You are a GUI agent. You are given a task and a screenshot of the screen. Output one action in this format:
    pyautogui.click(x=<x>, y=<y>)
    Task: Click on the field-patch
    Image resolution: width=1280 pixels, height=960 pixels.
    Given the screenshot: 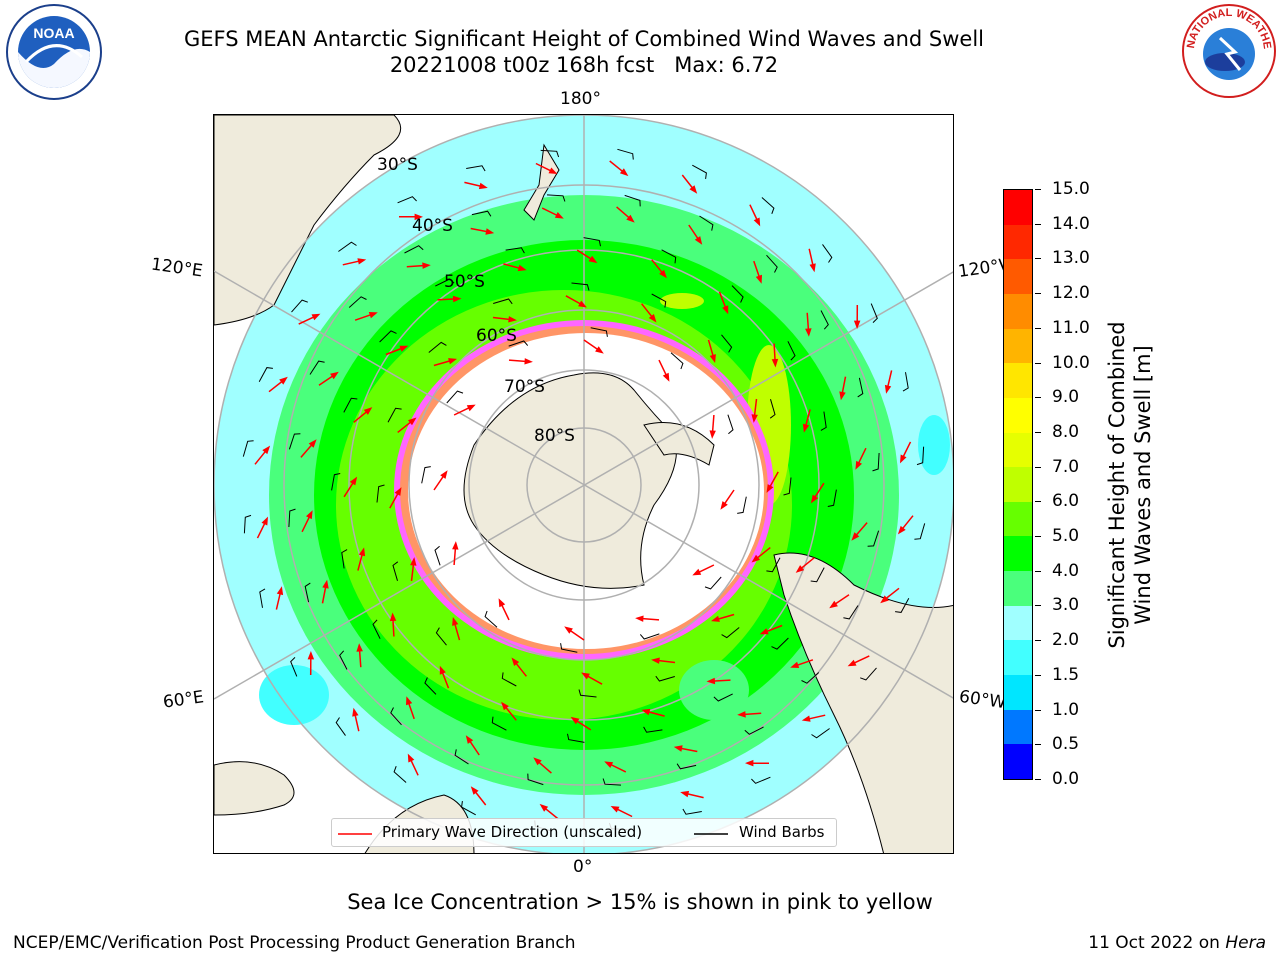 What is the action you would take?
    pyautogui.click(x=714, y=690)
    